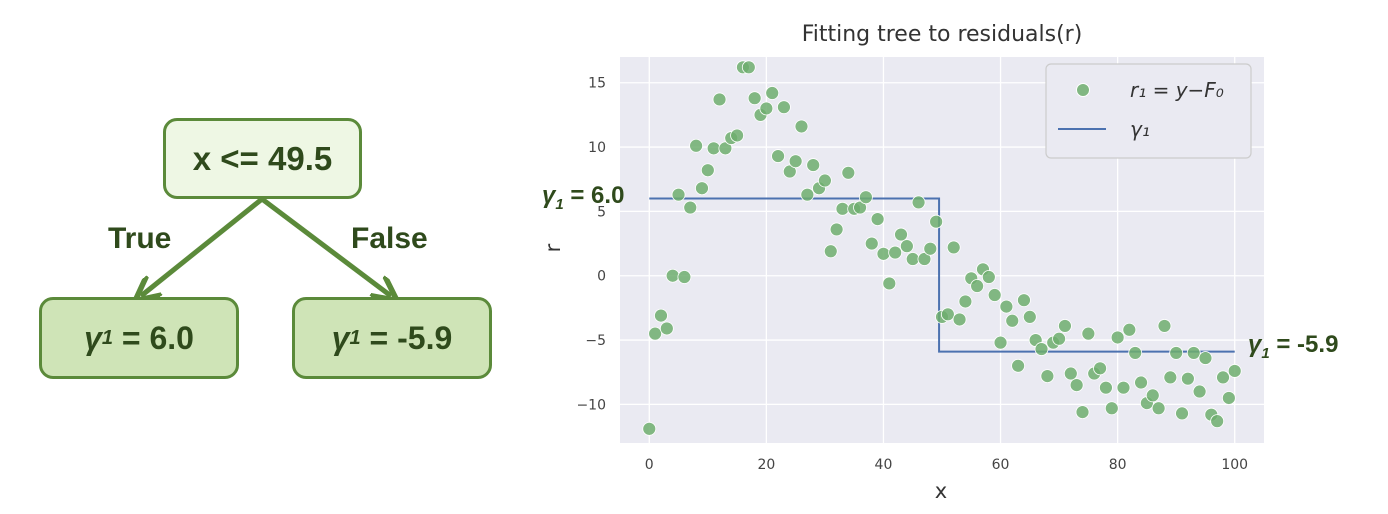 The height and width of the screenshot is (514, 1388). What do you see at coordinates (1118, 465) in the screenshot?
I see `x-tick-label: 80` at bounding box center [1118, 465].